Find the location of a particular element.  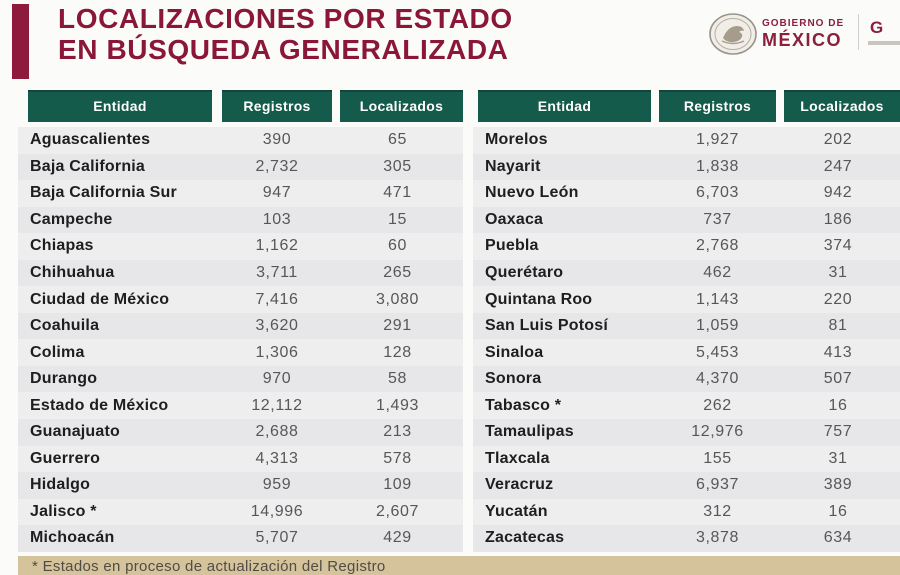

table-row: Morelos 1,927 202 is located at coordinates (686, 140).